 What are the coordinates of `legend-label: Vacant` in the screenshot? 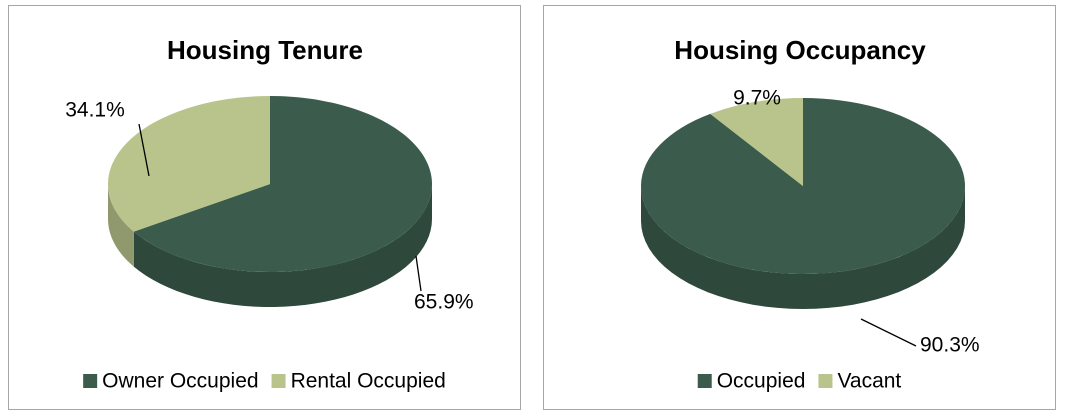 It's located at (869, 381).